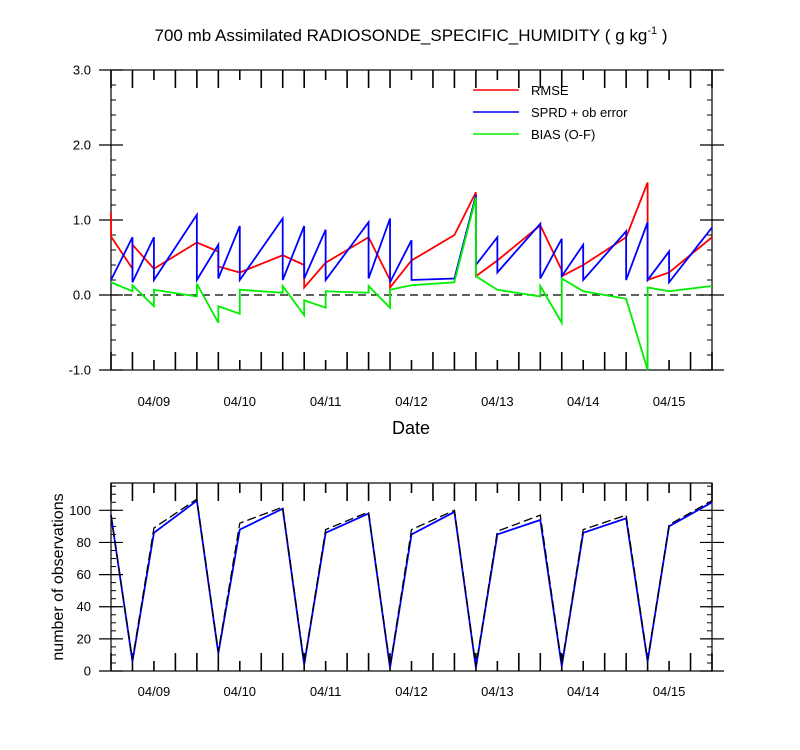 Image resolution: width=800 pixels, height=750 pixels. I want to click on y-tick-label: 0, so click(87, 671).